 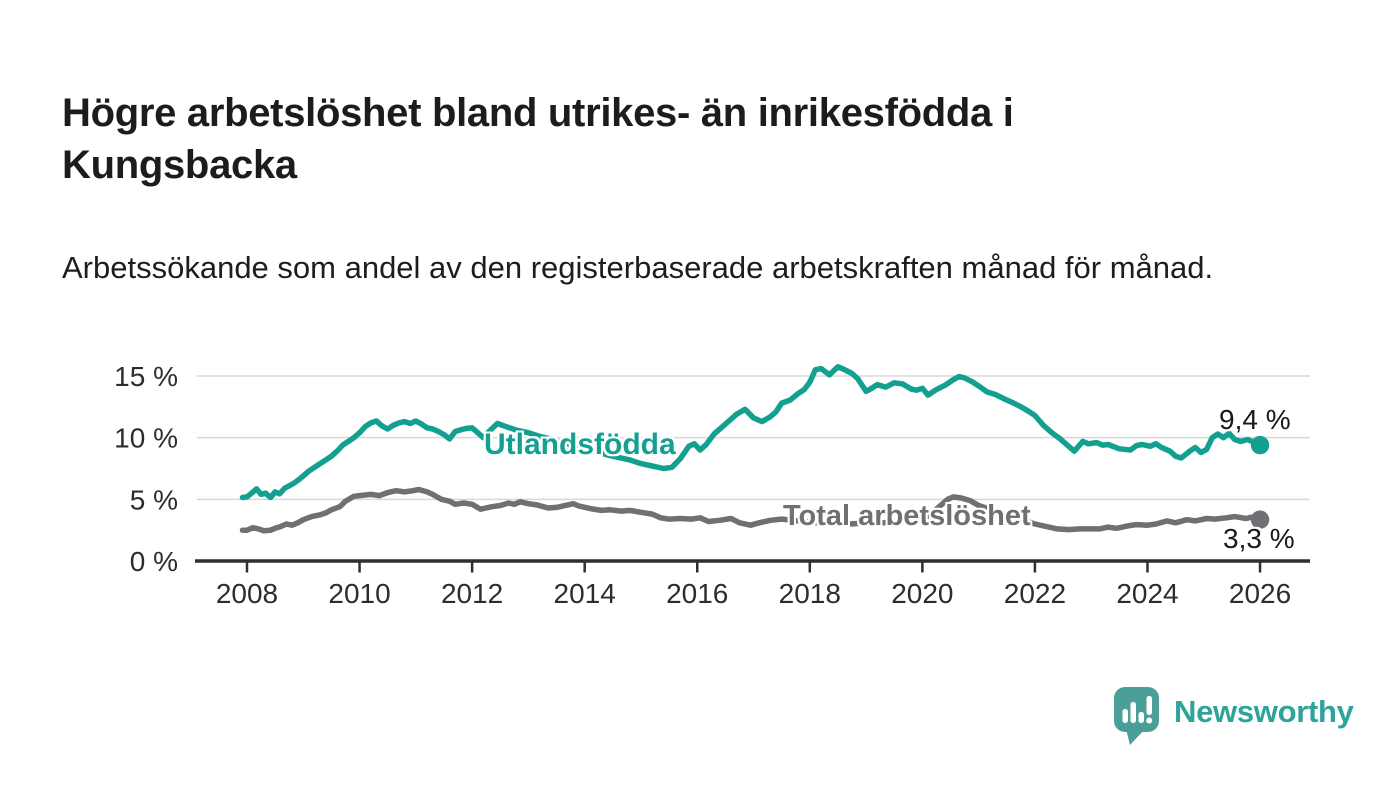 I want to click on x-axis-tick-label: 2010, so click(x=359, y=593).